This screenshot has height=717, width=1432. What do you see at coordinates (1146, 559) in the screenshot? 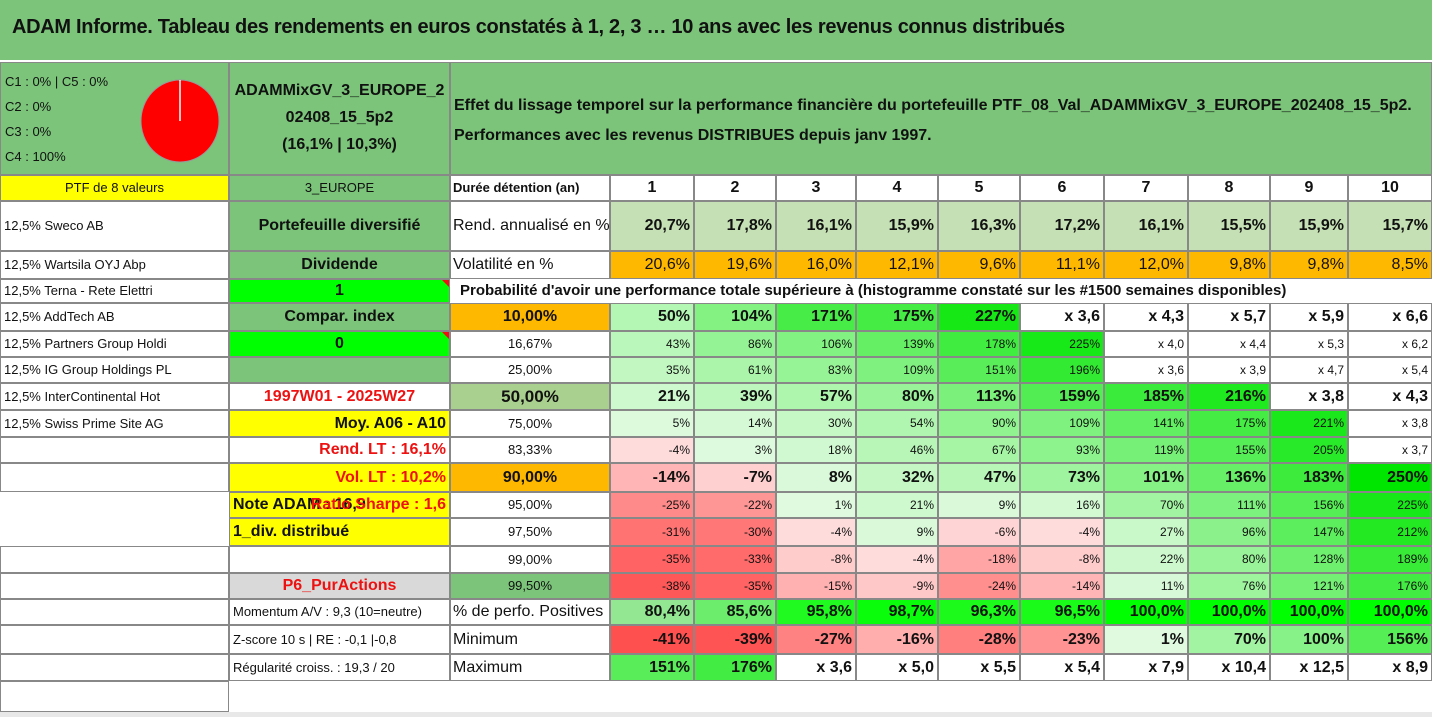
I see `probability-value: 22%` at bounding box center [1146, 559].